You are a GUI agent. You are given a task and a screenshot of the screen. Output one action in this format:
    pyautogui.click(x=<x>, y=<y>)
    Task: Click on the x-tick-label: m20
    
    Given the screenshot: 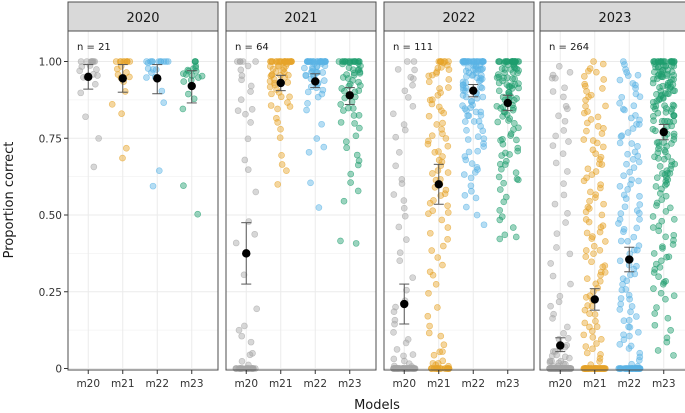 What is the action you would take?
    pyautogui.click(x=88, y=384)
    